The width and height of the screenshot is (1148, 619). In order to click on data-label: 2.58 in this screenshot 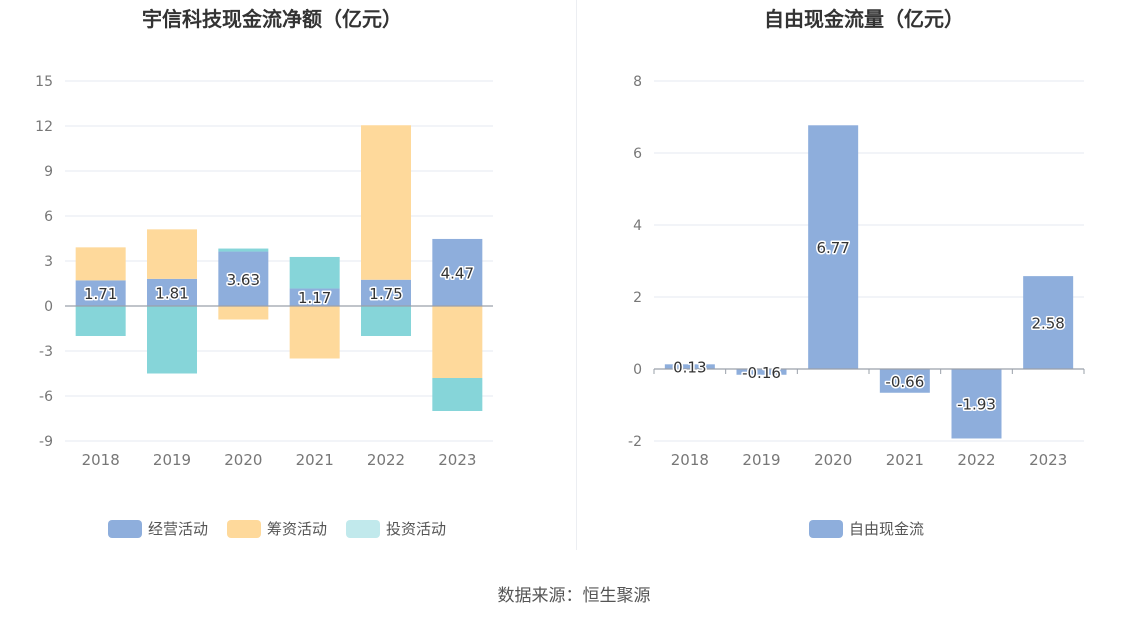, I will do `click(1047, 324)`.